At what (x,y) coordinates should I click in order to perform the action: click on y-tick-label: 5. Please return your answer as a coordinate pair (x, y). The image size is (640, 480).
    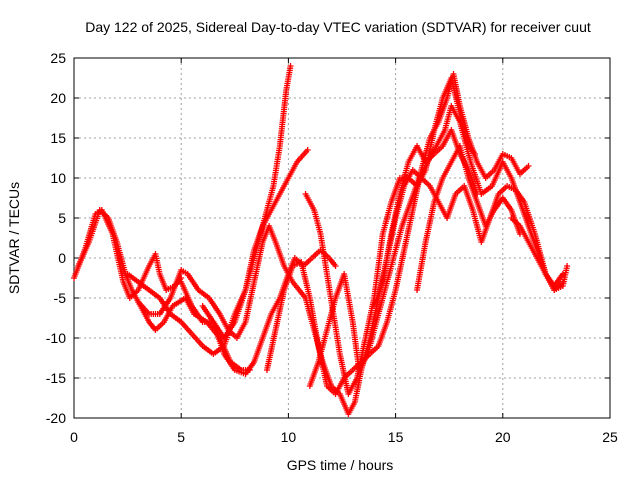
    Looking at the image, I should click on (62, 218).